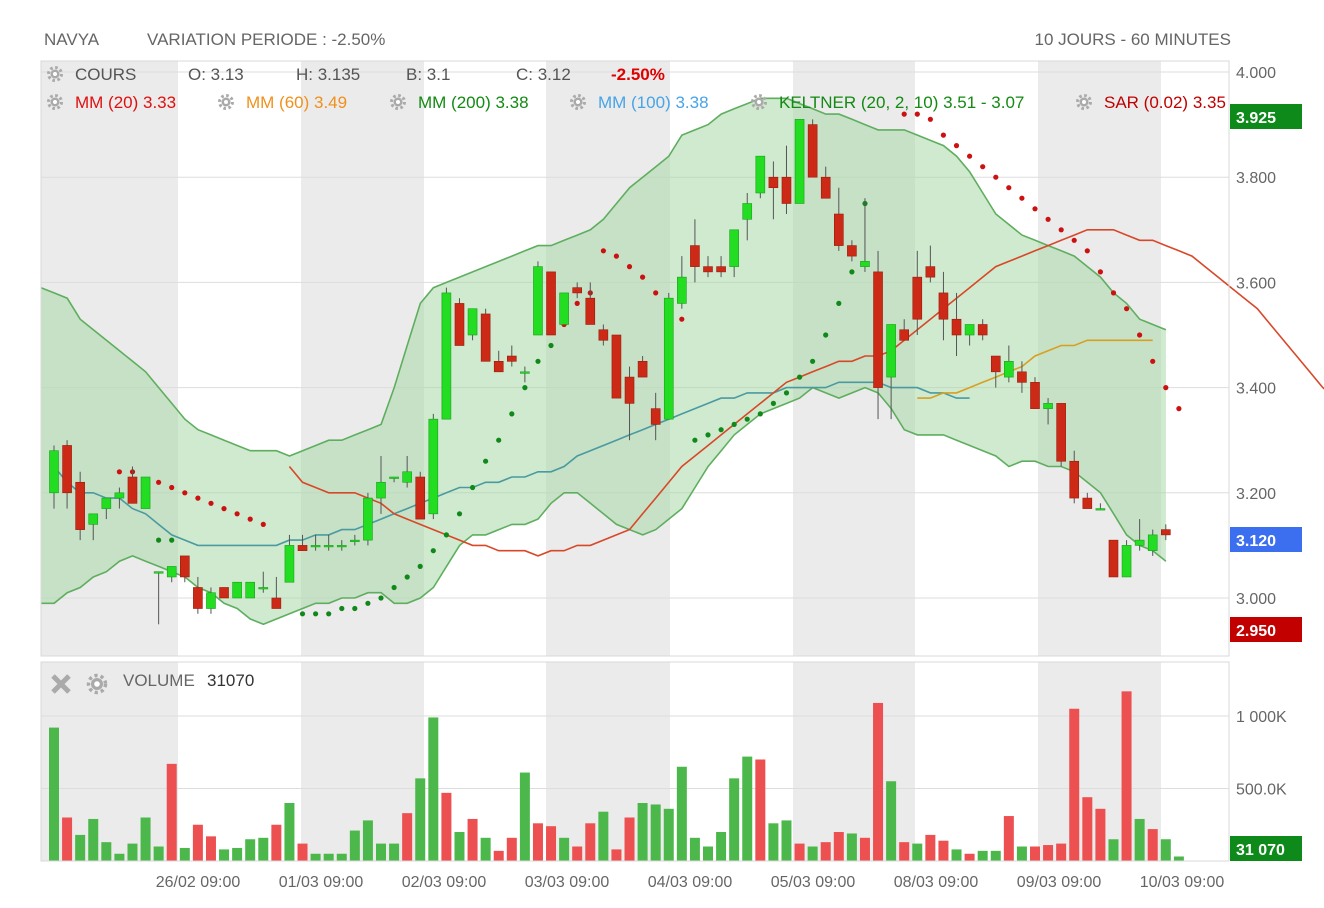  What do you see at coordinates (1266, 848) in the screenshot?
I see `volume-badge: 31 070` at bounding box center [1266, 848].